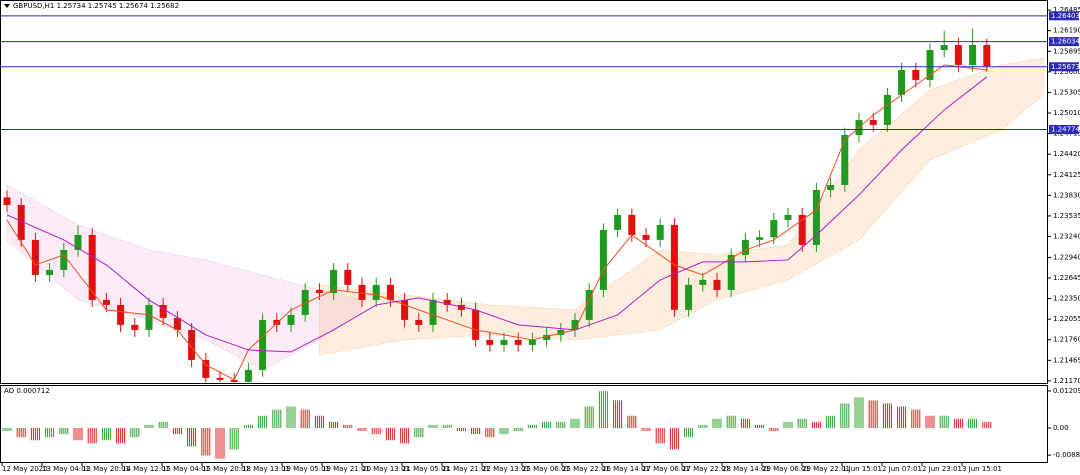  Describe the element at coordinates (1066, 175) in the screenshot. I see `y-tick-label: 1.24125` at that location.